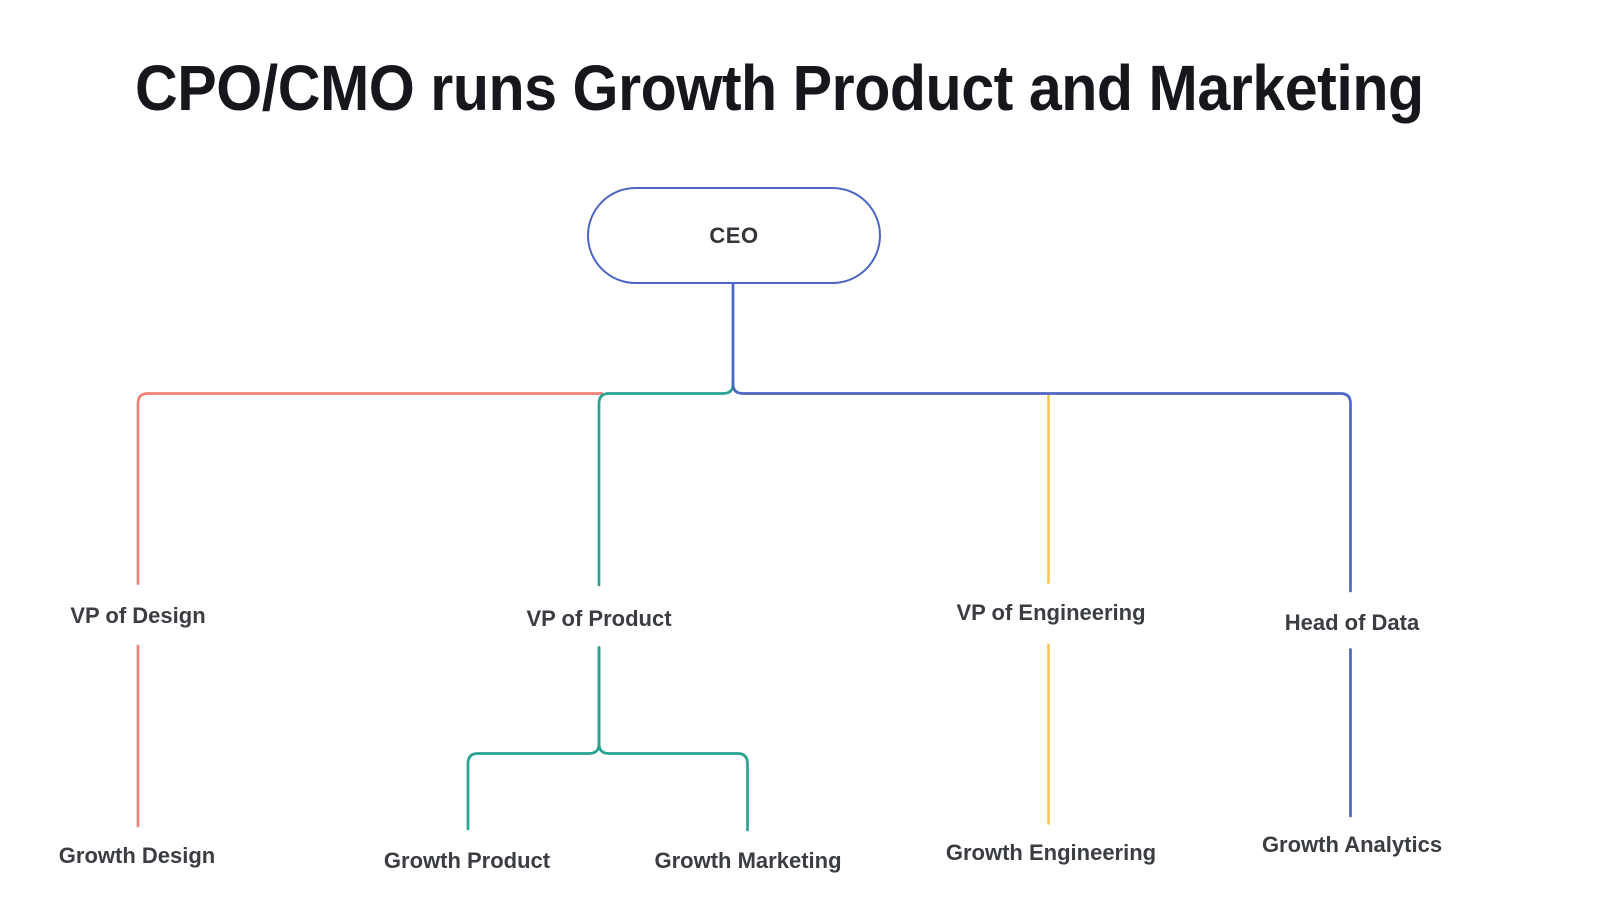 Image resolution: width=1600 pixels, height=910 pixels. I want to click on node-ceo-label: CEO, so click(734, 235).